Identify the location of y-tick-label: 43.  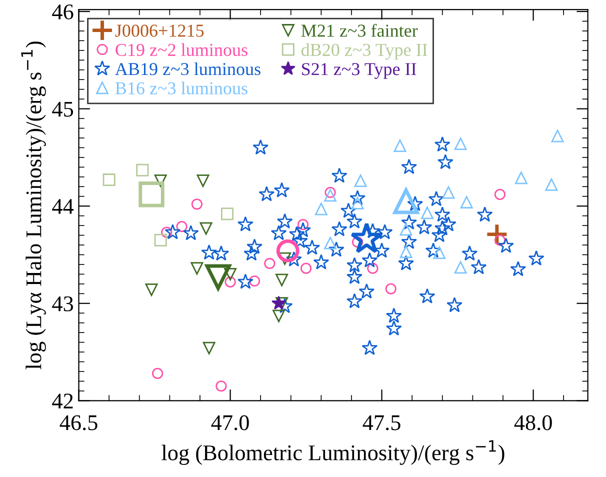
(63, 304).